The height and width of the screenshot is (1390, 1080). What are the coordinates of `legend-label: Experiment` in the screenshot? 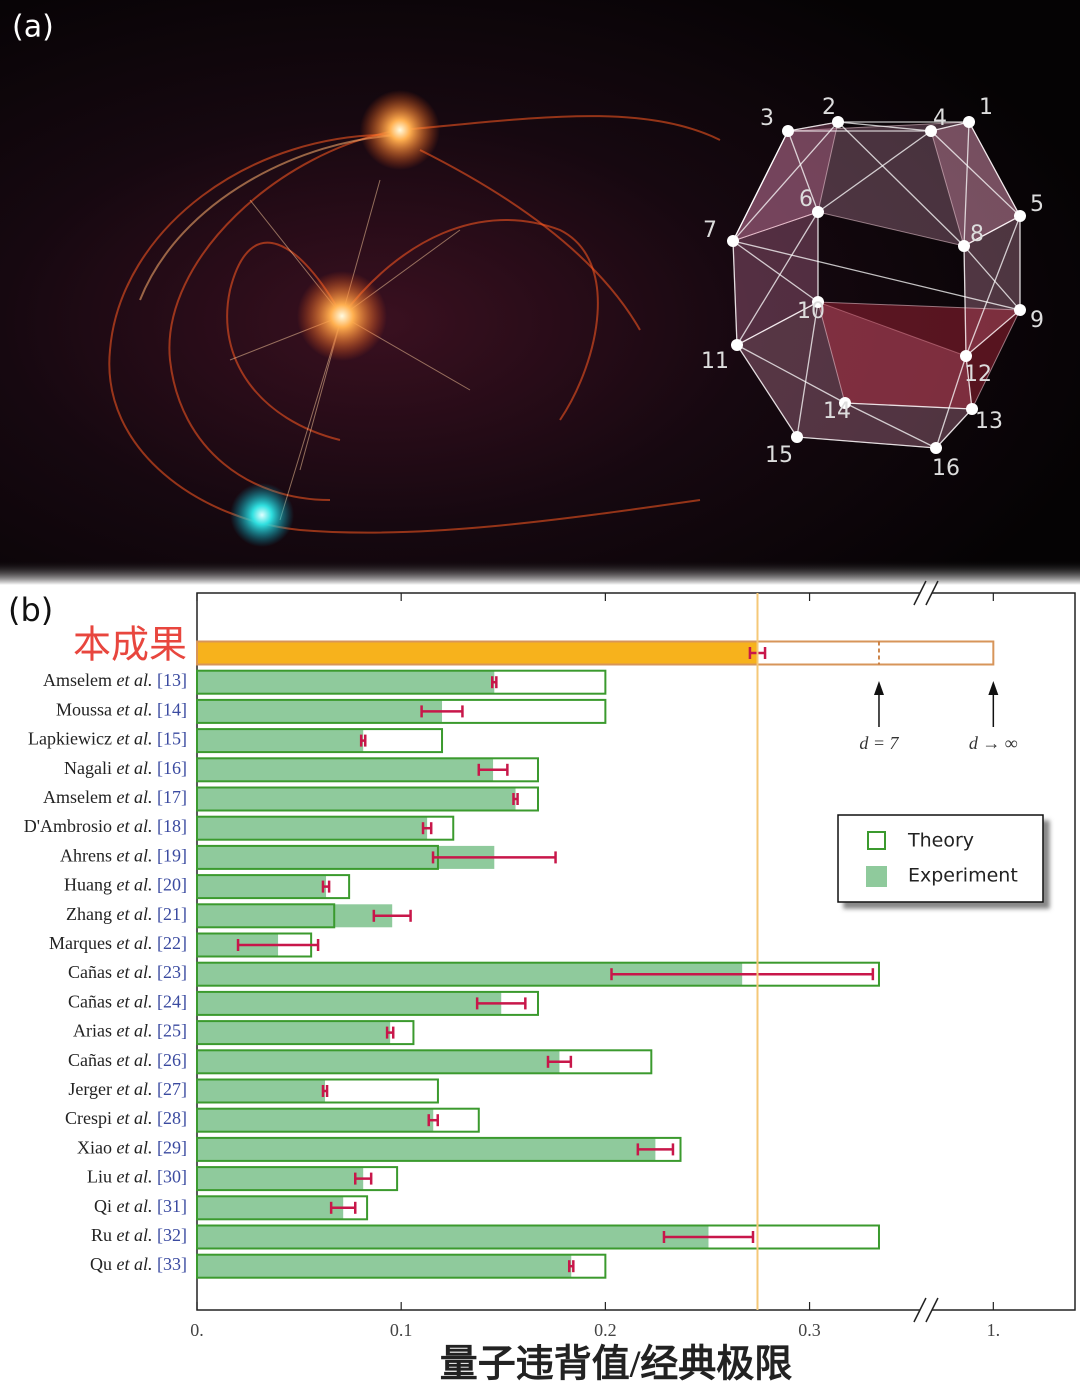 It's located at (963, 876).